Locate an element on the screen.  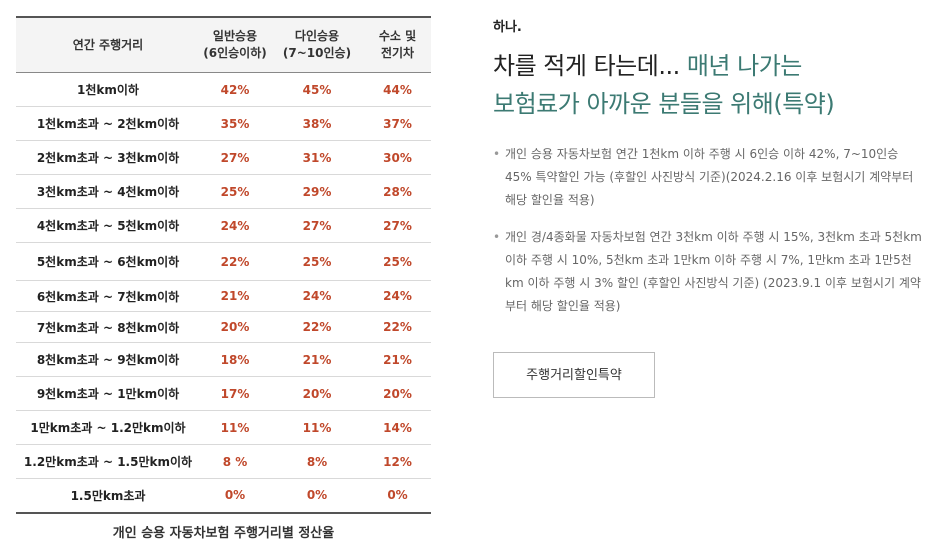
distance-cell: 4천km초과 ~ 5천km이하 is located at coordinates (108, 226).